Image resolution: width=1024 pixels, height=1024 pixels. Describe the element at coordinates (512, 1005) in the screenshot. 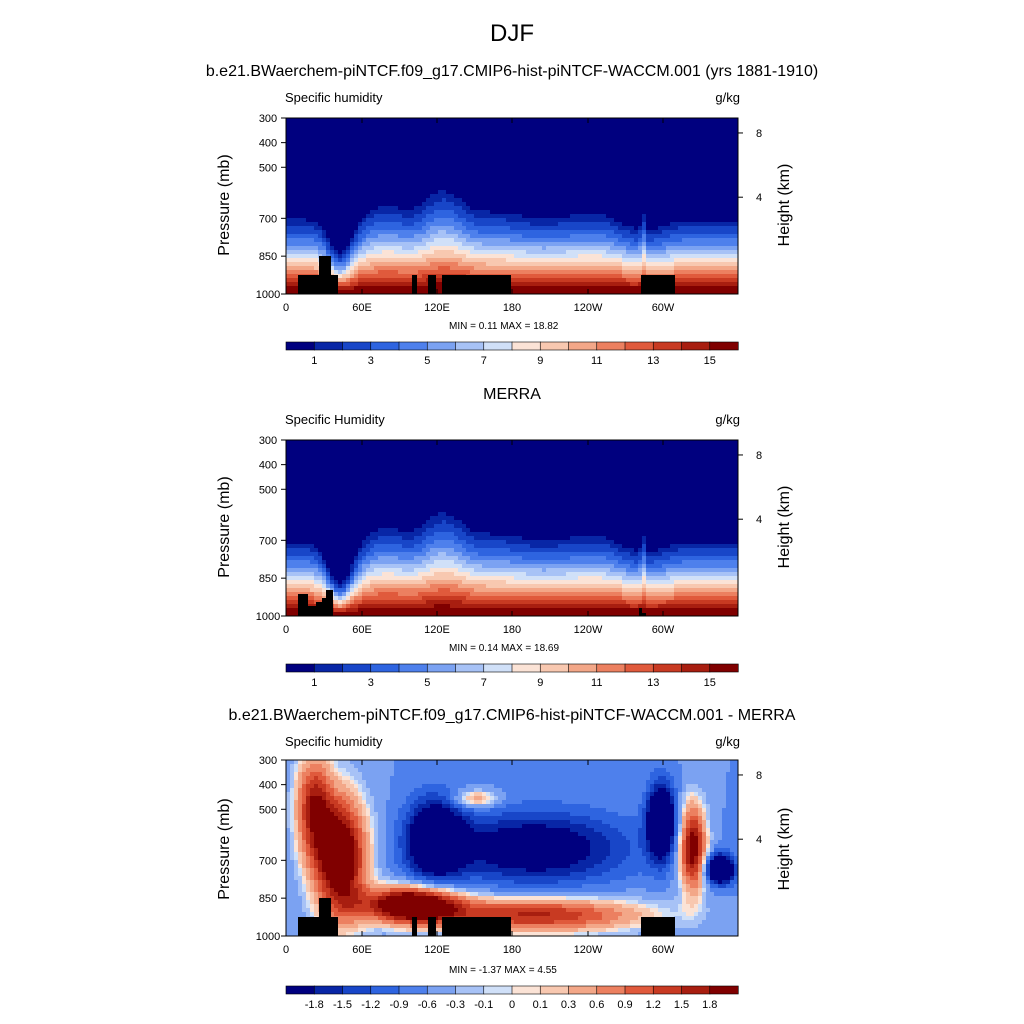

I see `colorbar-label: 0` at that location.